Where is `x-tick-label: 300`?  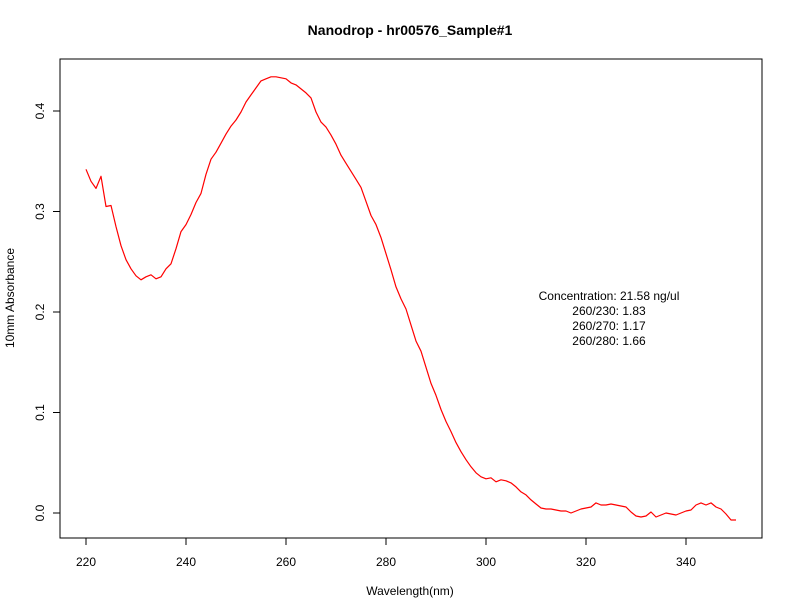
x-tick-label: 300 is located at coordinates (486, 562).